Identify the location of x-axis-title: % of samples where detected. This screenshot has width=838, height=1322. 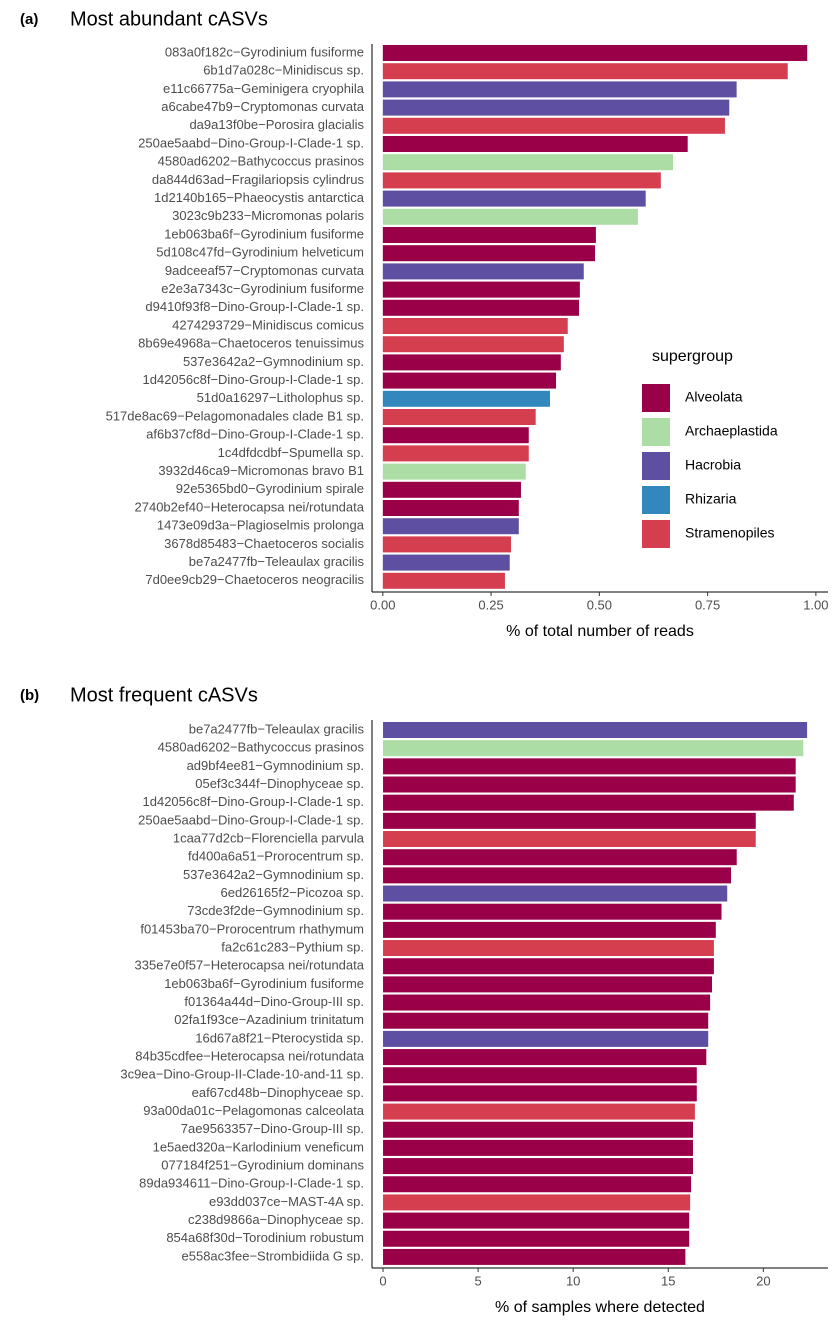
(600, 1307).